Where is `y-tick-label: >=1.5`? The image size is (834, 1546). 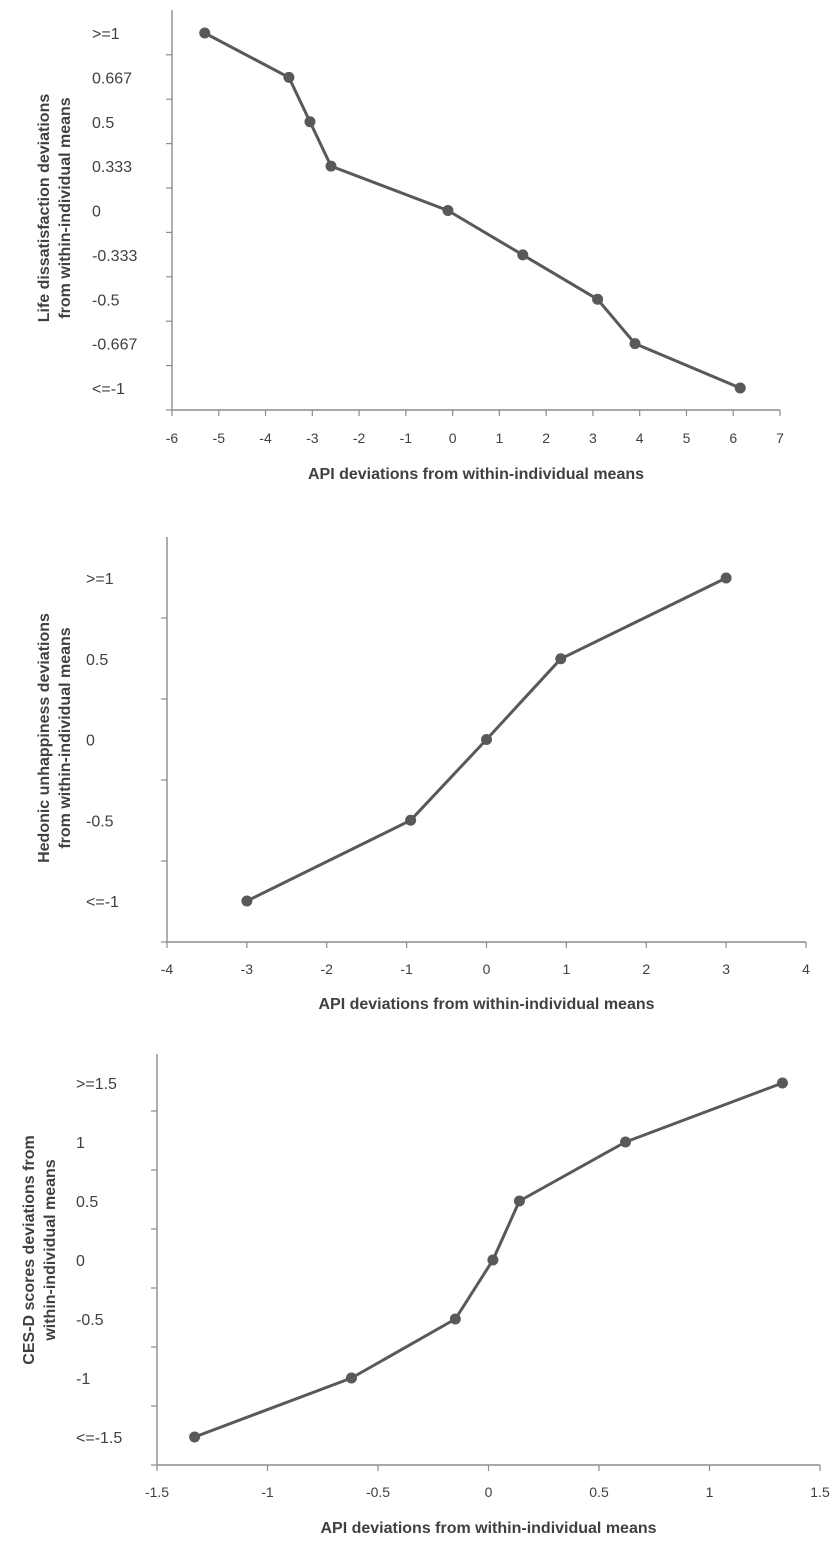 y-tick-label: >=1.5 is located at coordinates (96, 1084).